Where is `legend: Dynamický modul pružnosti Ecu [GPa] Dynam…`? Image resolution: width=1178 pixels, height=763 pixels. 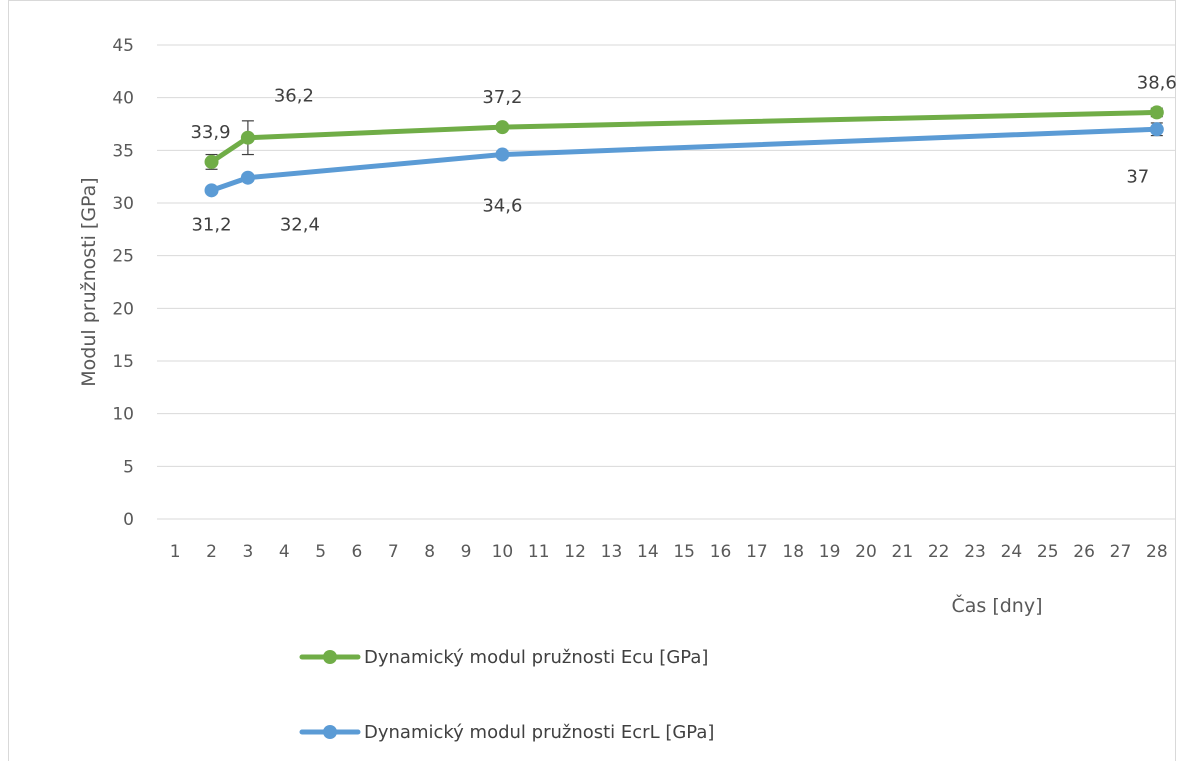 legend: Dynamický modul pružnosti Ecu [GPa] Dynam… is located at coordinates (506, 695).